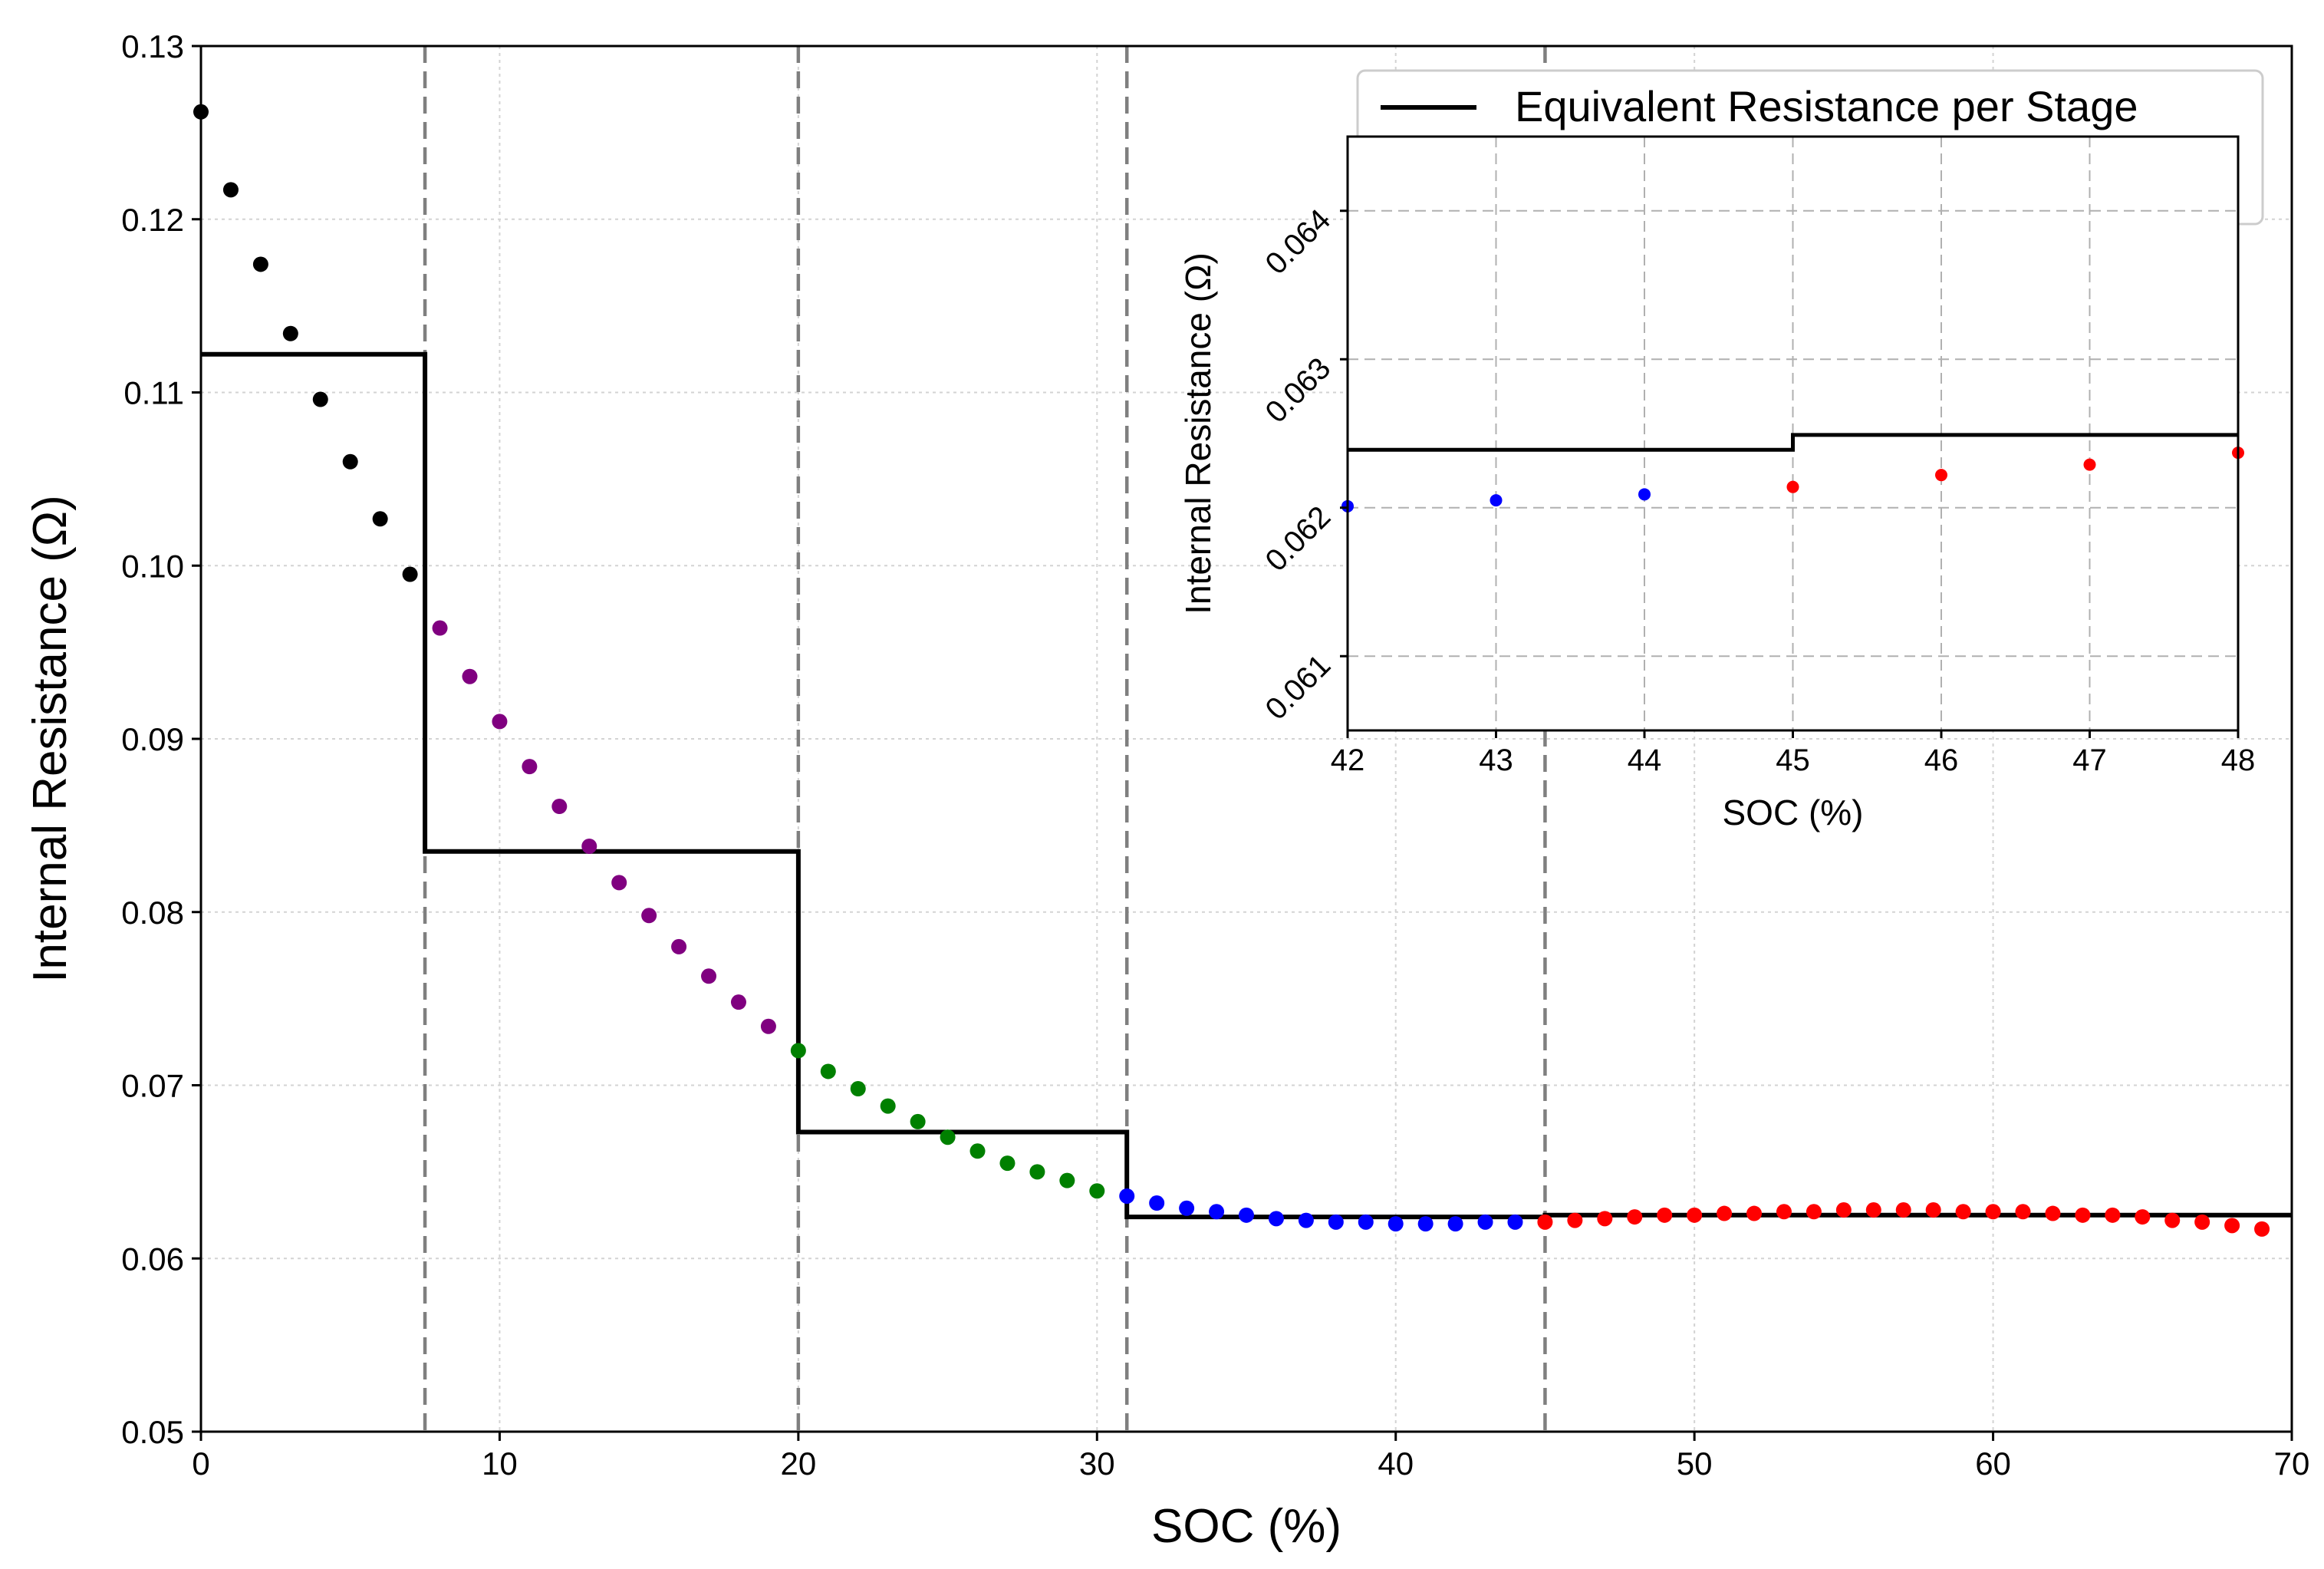 The width and height of the screenshot is (2324, 1569). I want to click on equivalent-resistance-step-line, so click(1793, 442).